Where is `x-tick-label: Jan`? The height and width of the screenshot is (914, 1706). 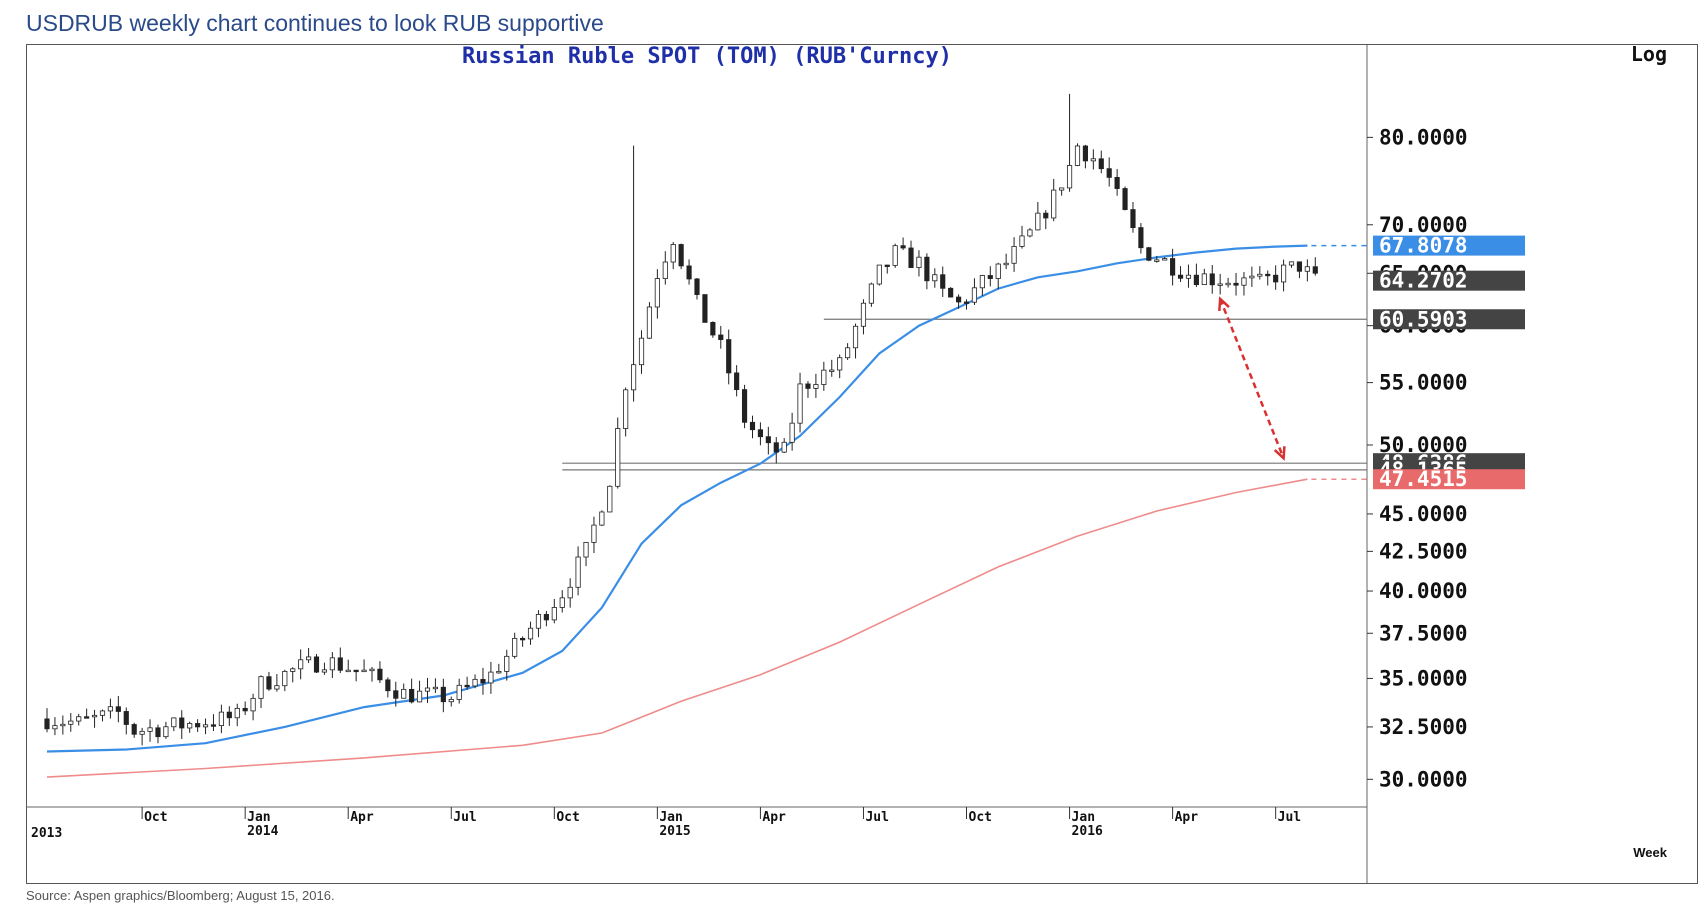 x-tick-label: Jan is located at coordinates (258, 817).